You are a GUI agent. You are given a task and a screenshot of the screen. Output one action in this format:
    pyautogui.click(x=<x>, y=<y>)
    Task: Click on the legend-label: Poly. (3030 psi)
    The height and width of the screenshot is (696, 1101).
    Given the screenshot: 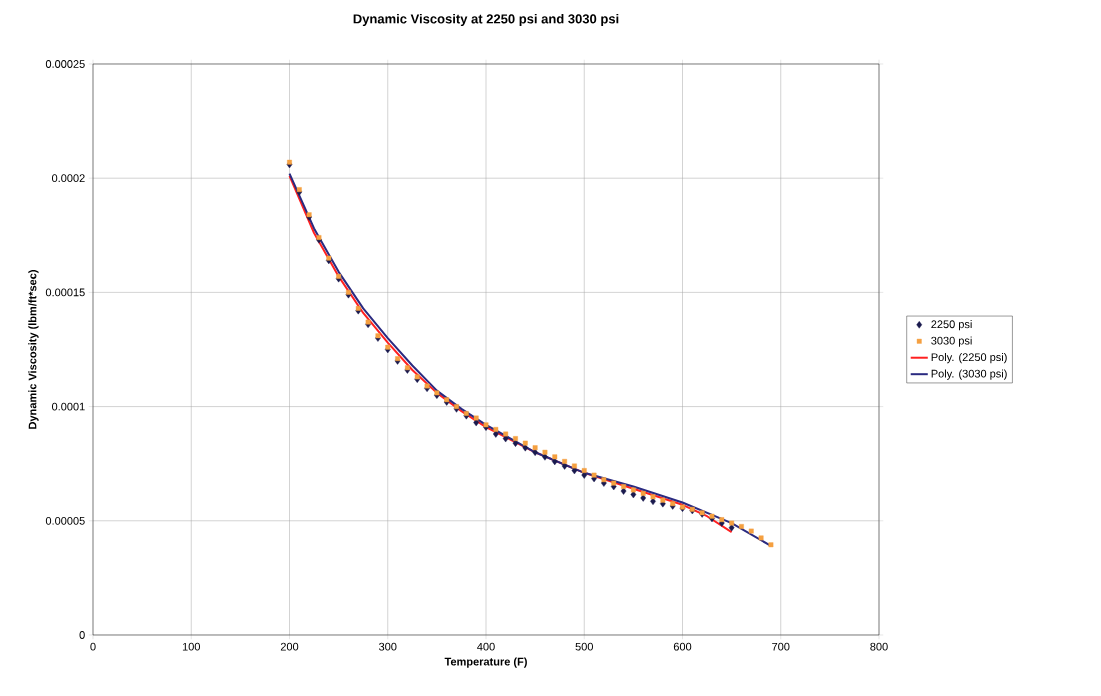 What is the action you would take?
    pyautogui.click(x=969, y=374)
    